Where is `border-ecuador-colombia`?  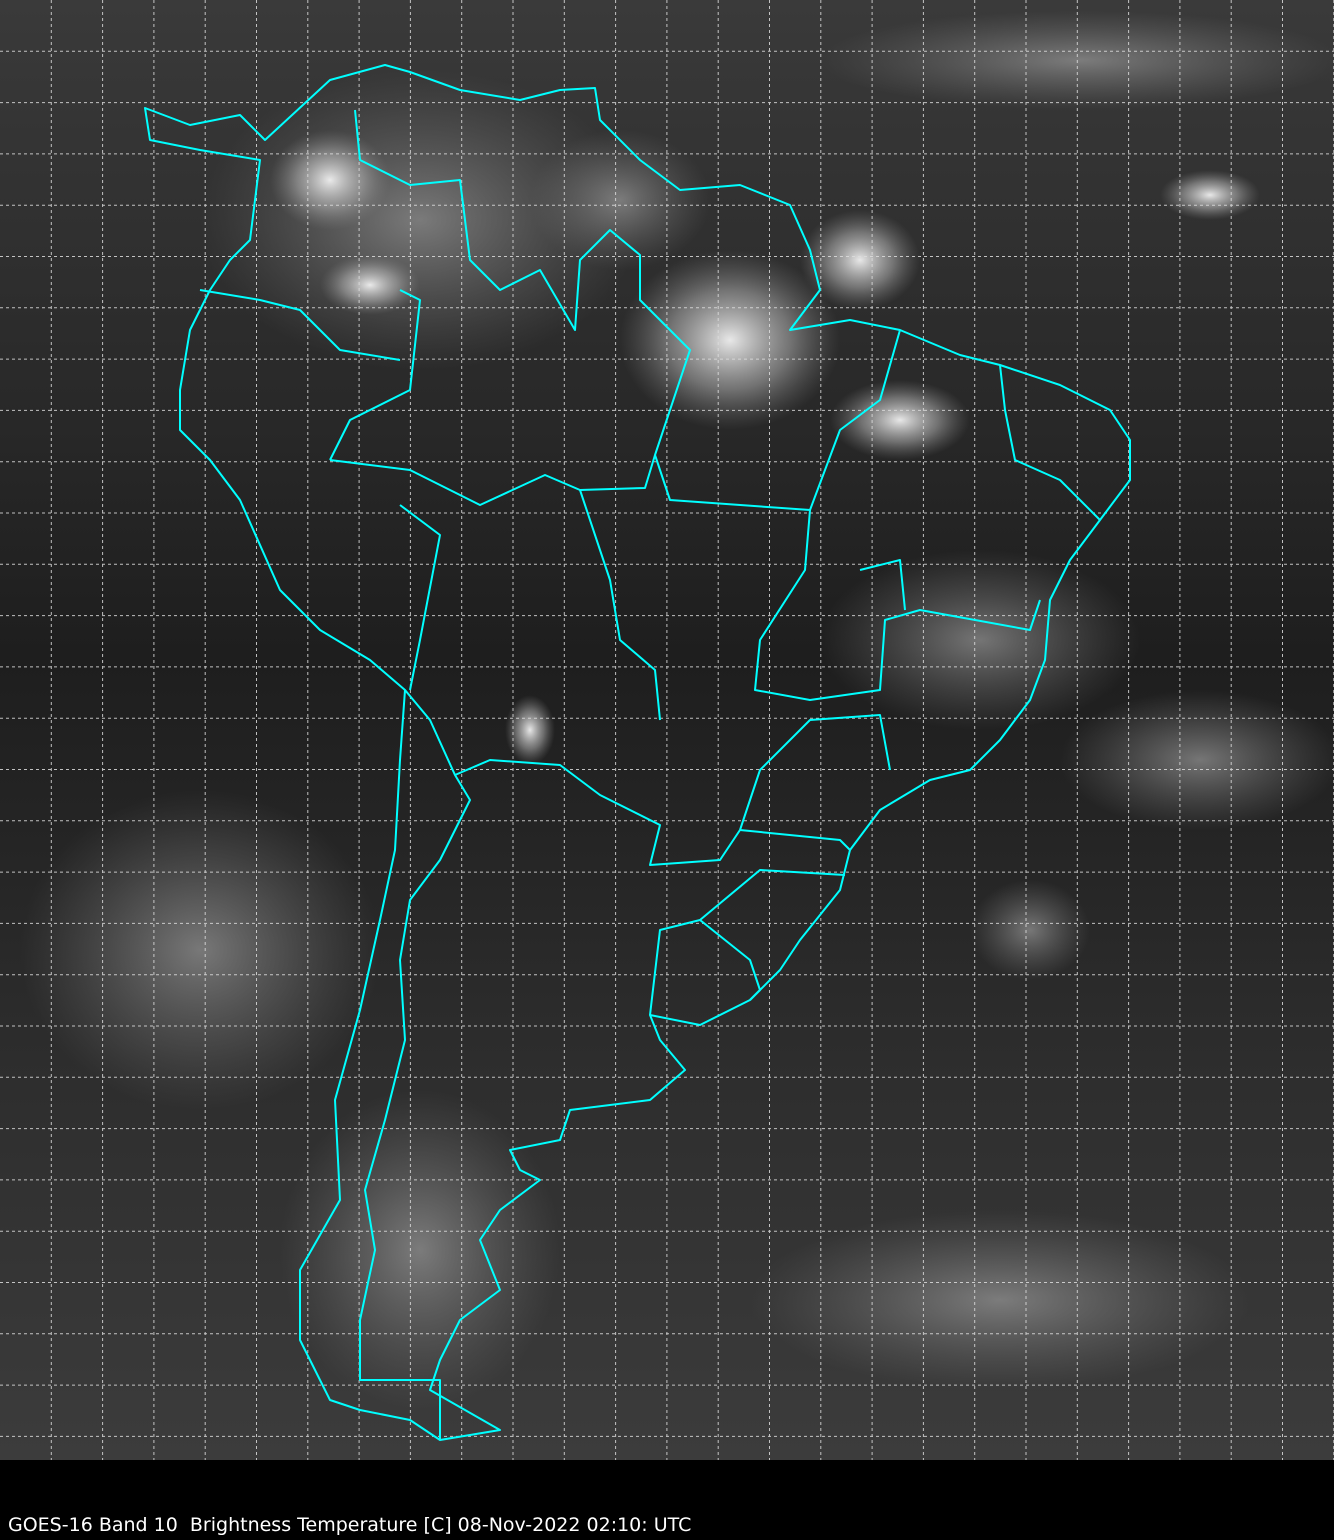 border-ecuador-colombia is located at coordinates (300, 325).